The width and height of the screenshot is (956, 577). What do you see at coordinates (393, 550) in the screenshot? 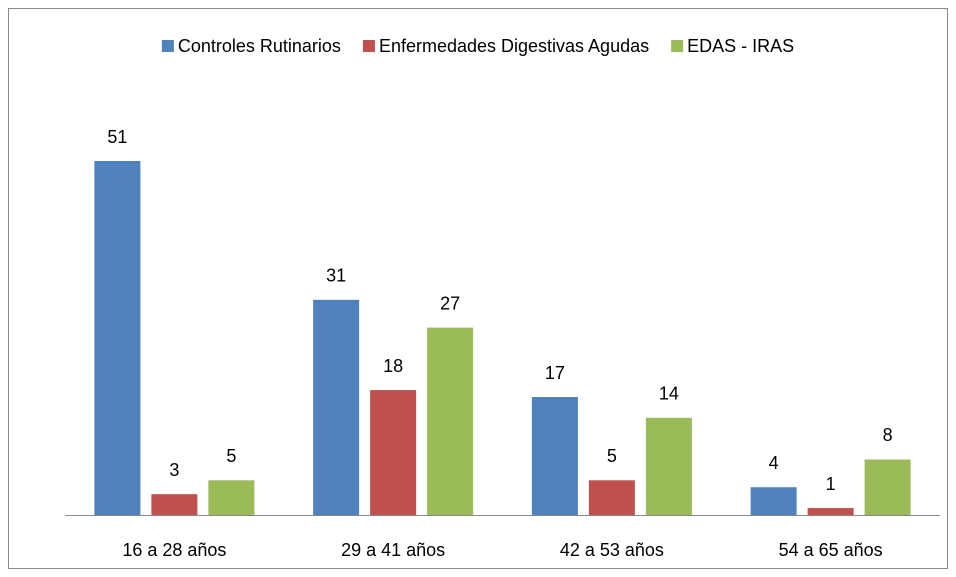
I see `x-tick-label: 29 a 41 años` at bounding box center [393, 550].